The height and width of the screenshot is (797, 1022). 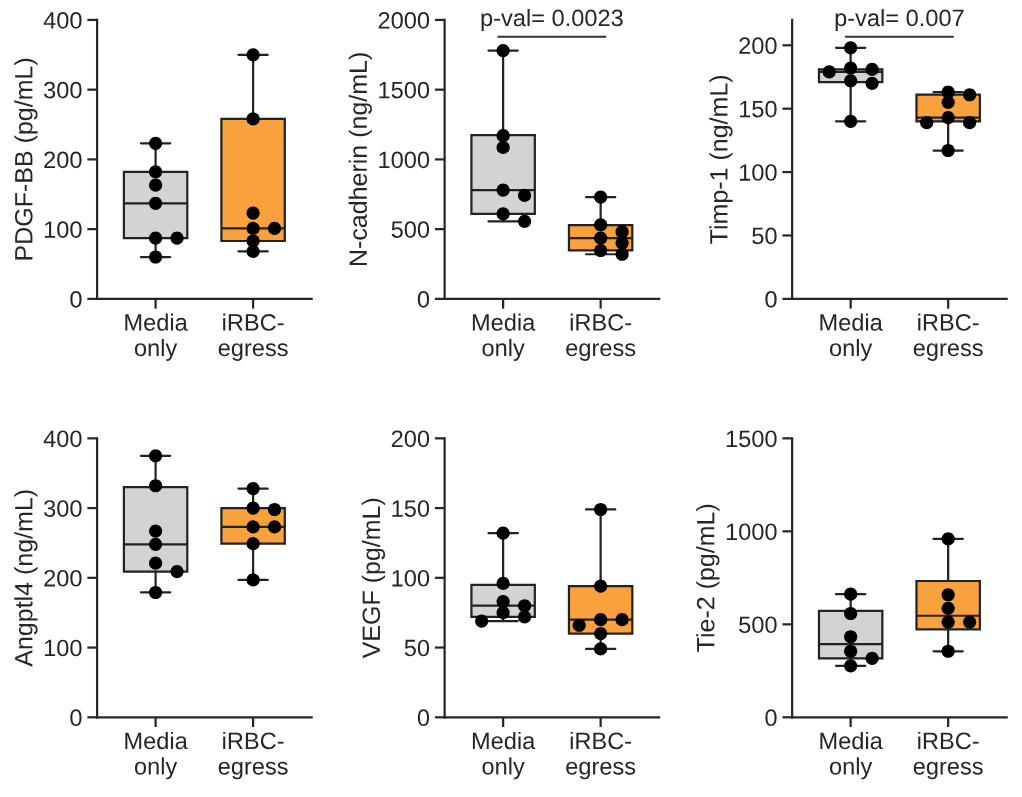 I want to click on y-axis-title: VEGF (pg/mL), so click(x=373, y=578).